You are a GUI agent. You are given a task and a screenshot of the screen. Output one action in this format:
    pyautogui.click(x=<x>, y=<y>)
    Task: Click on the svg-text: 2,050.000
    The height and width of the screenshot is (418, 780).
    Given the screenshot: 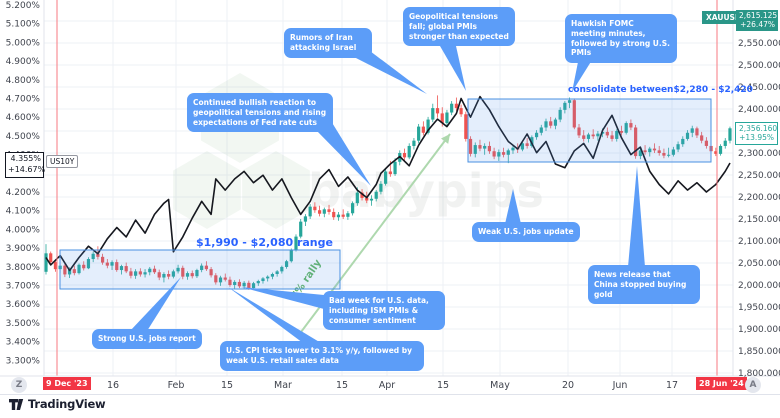 What is the action you would take?
    pyautogui.click(x=759, y=264)
    